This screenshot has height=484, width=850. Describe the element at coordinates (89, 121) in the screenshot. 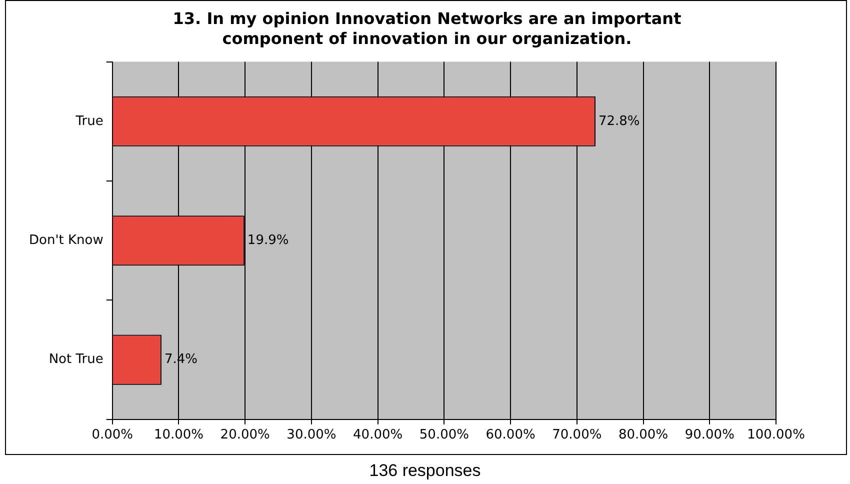

I see `y-tick-label: True` at that location.